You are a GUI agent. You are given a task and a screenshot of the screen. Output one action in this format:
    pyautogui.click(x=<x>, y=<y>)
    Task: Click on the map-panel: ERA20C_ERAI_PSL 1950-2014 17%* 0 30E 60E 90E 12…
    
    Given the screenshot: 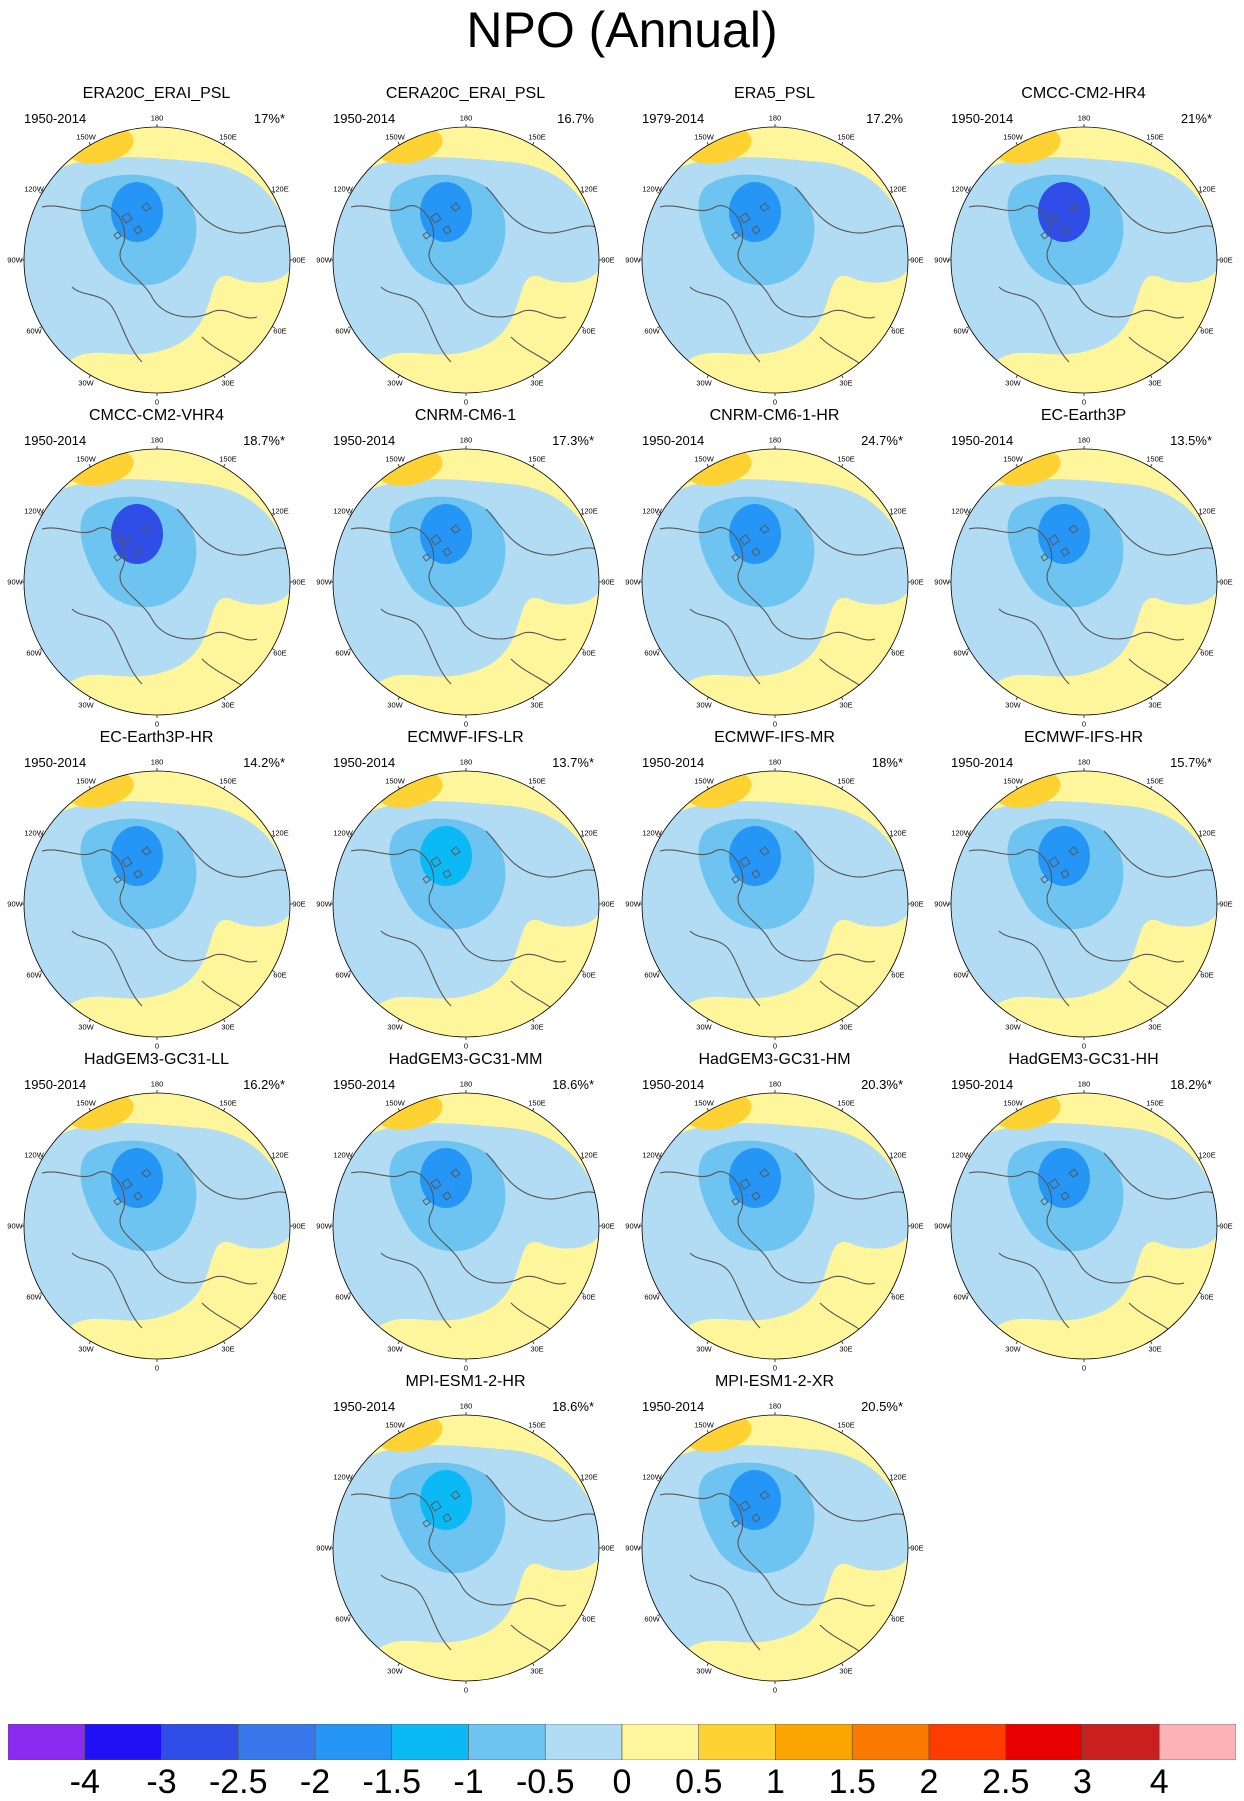 What is the action you would take?
    pyautogui.click(x=156, y=246)
    